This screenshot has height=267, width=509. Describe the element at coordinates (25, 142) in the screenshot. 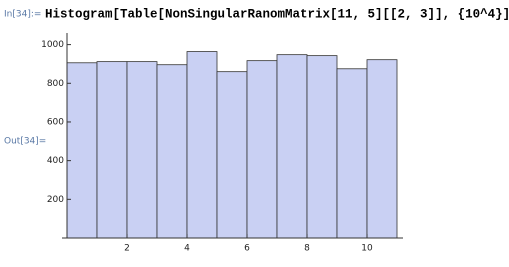

I see `output-label: Out[34]=` at that location.